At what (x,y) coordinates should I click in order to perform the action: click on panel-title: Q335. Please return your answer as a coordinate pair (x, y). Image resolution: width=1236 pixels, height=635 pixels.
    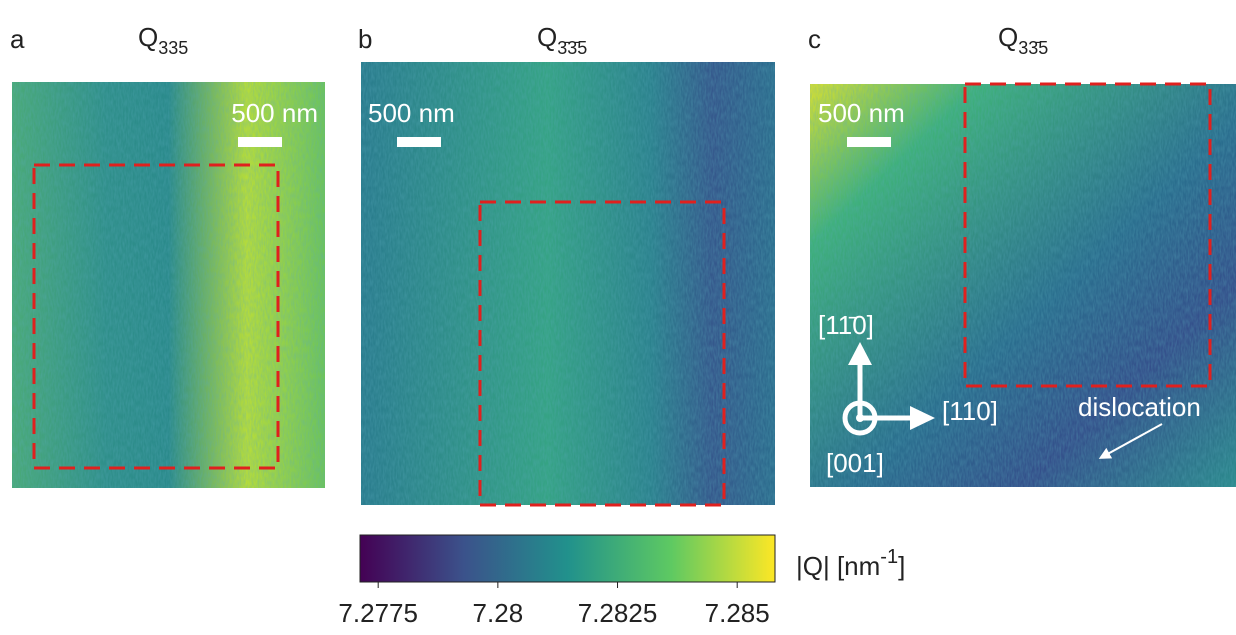
    Looking at the image, I should click on (163, 40).